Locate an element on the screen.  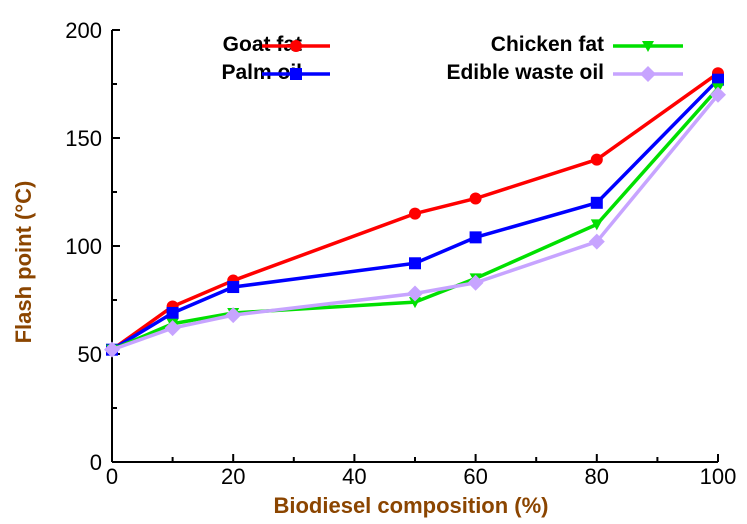
x-axis-title: Biodiesel composition (%) is located at coordinates (410, 505).